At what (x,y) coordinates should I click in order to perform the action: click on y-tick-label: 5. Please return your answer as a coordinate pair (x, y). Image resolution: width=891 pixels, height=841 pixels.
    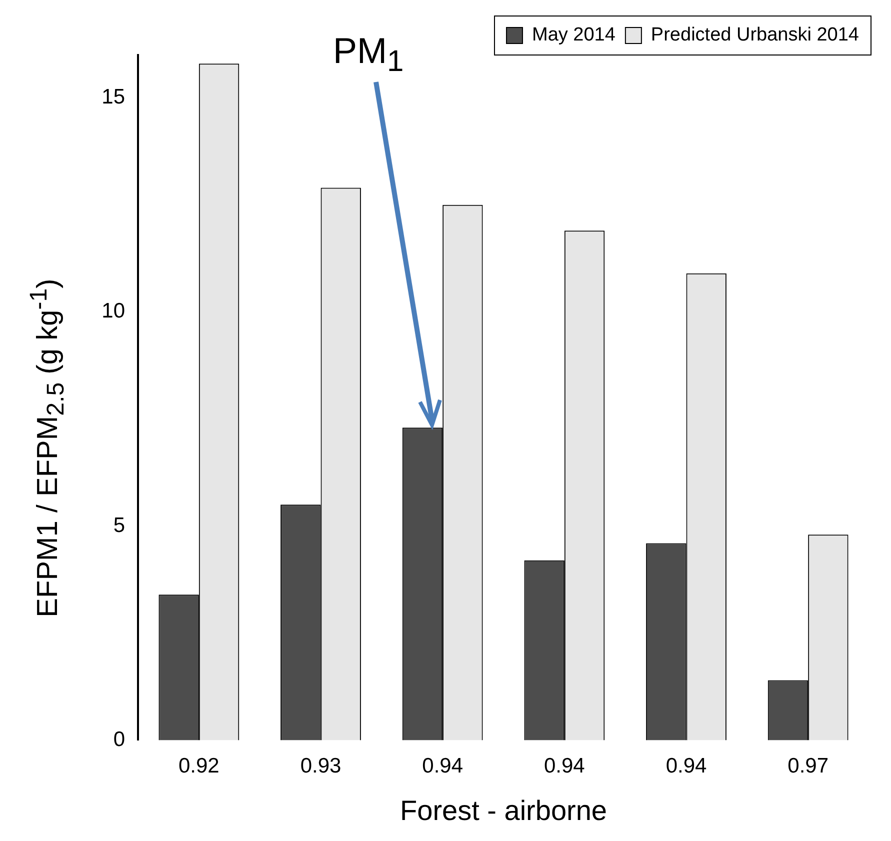
    Looking at the image, I should click on (119, 525).